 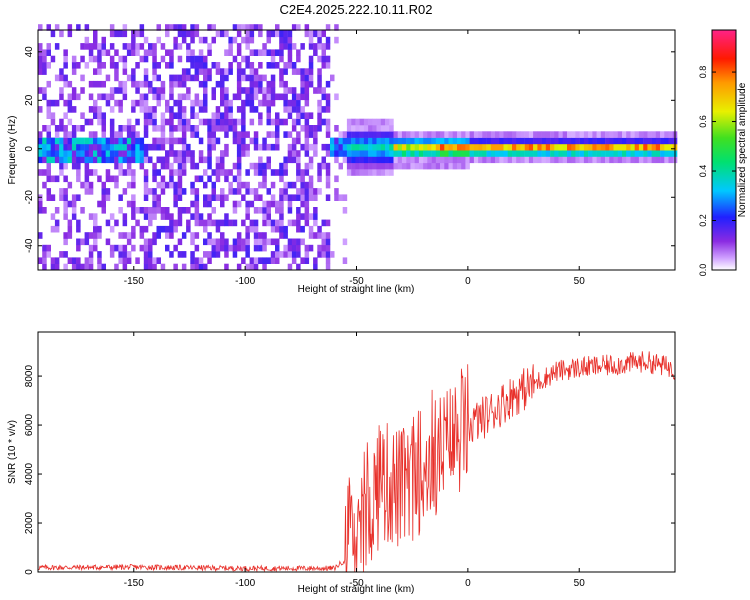 What do you see at coordinates (29, 245) in the screenshot?
I see `spectrogram-y-tick-label: -40` at bounding box center [29, 245].